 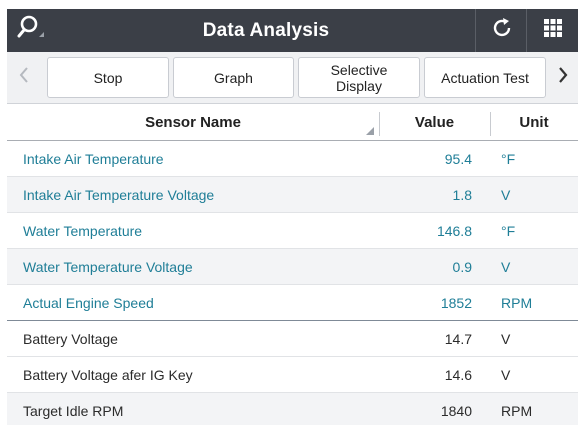 What do you see at coordinates (292, 409) in the screenshot?
I see `table-row: Target Idle RPM 1840 RPM` at bounding box center [292, 409].